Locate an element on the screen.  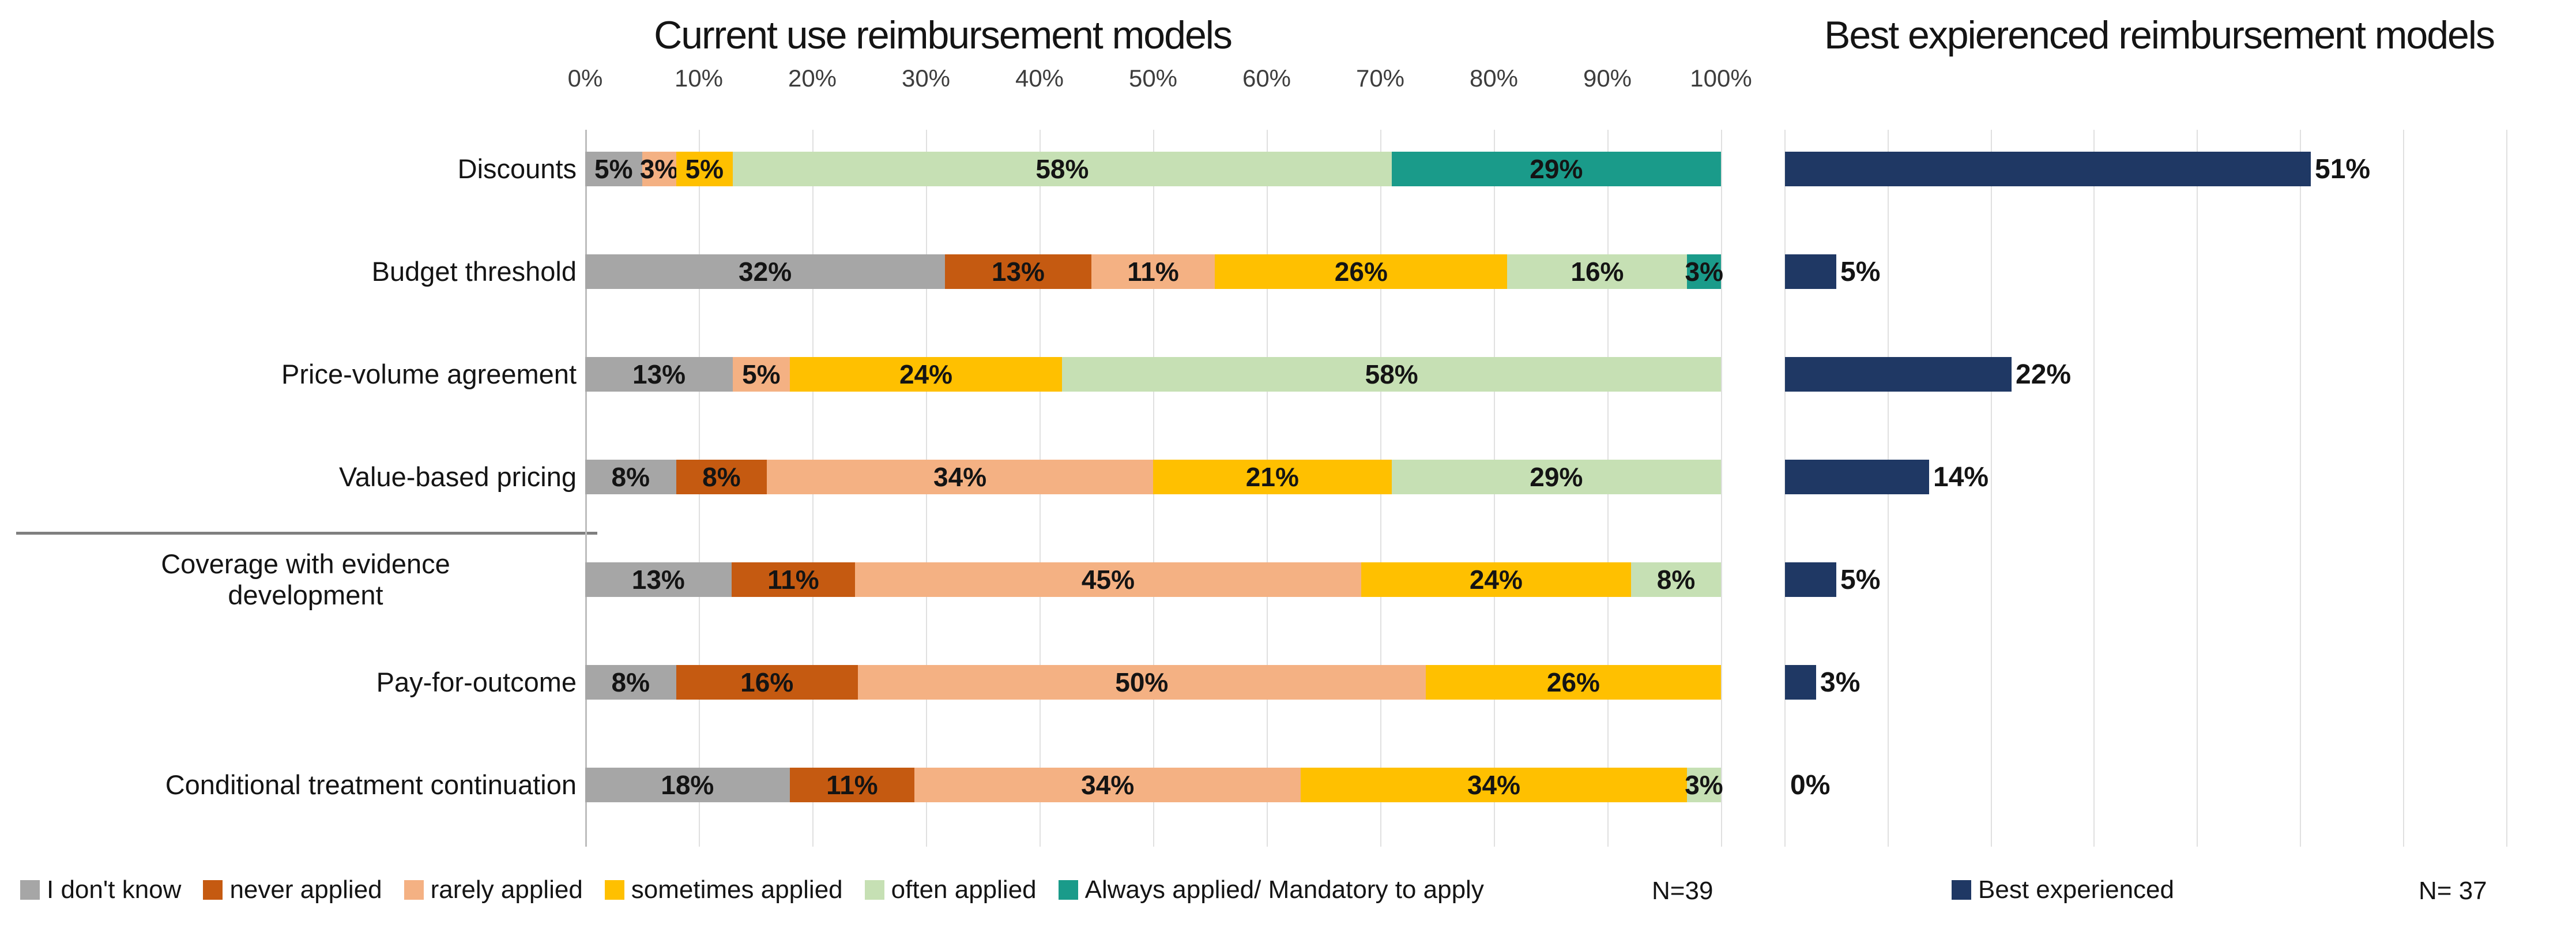
bar-segment: 58% is located at coordinates (1391, 374).